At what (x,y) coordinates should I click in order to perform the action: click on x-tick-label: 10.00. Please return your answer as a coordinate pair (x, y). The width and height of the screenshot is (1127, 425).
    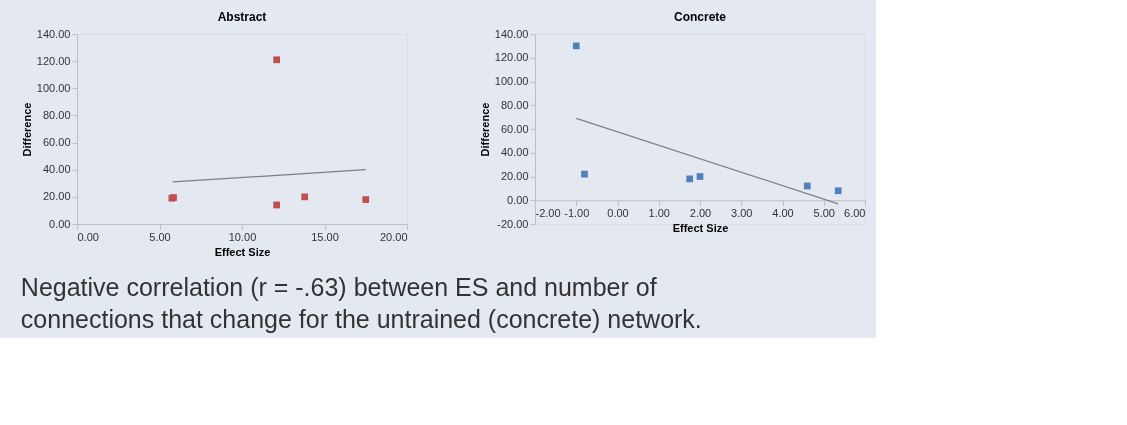
    Looking at the image, I should click on (242, 236).